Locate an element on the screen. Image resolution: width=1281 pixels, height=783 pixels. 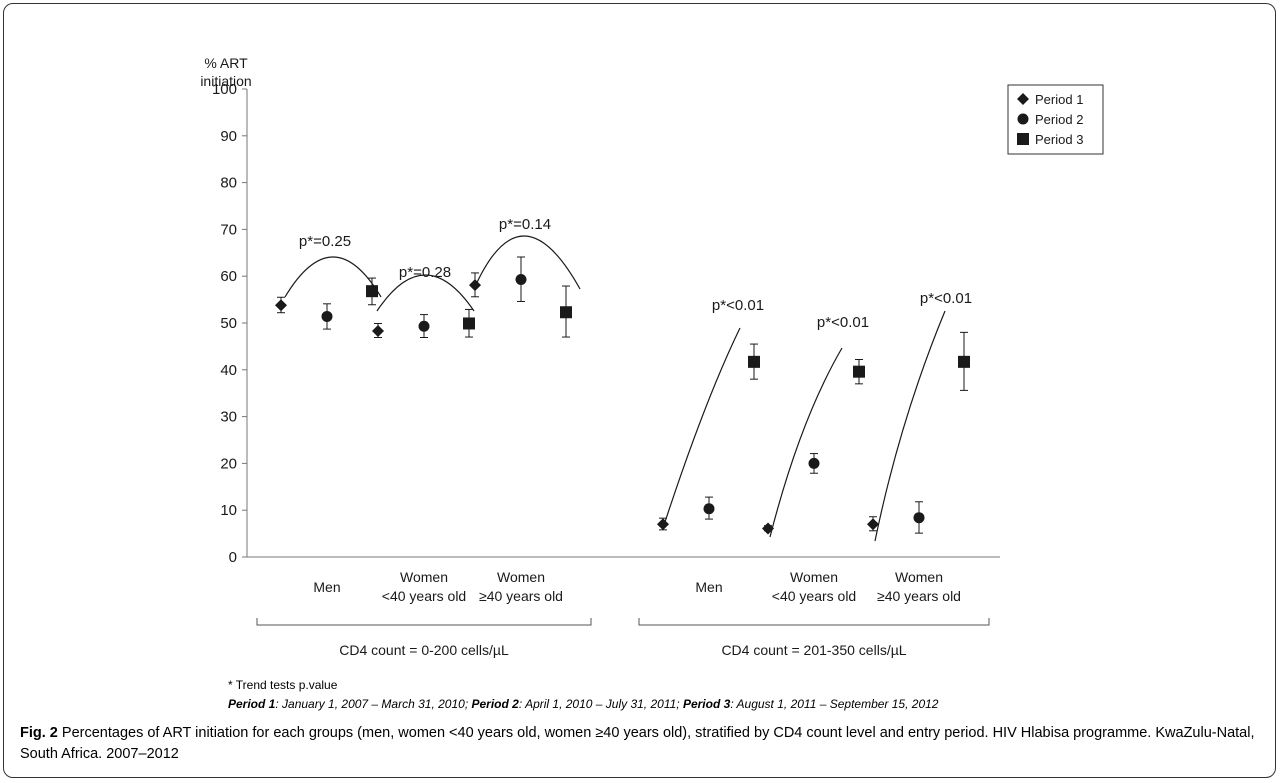
trend-annotation-5: p*<0.01 is located at coordinates (843, 322).